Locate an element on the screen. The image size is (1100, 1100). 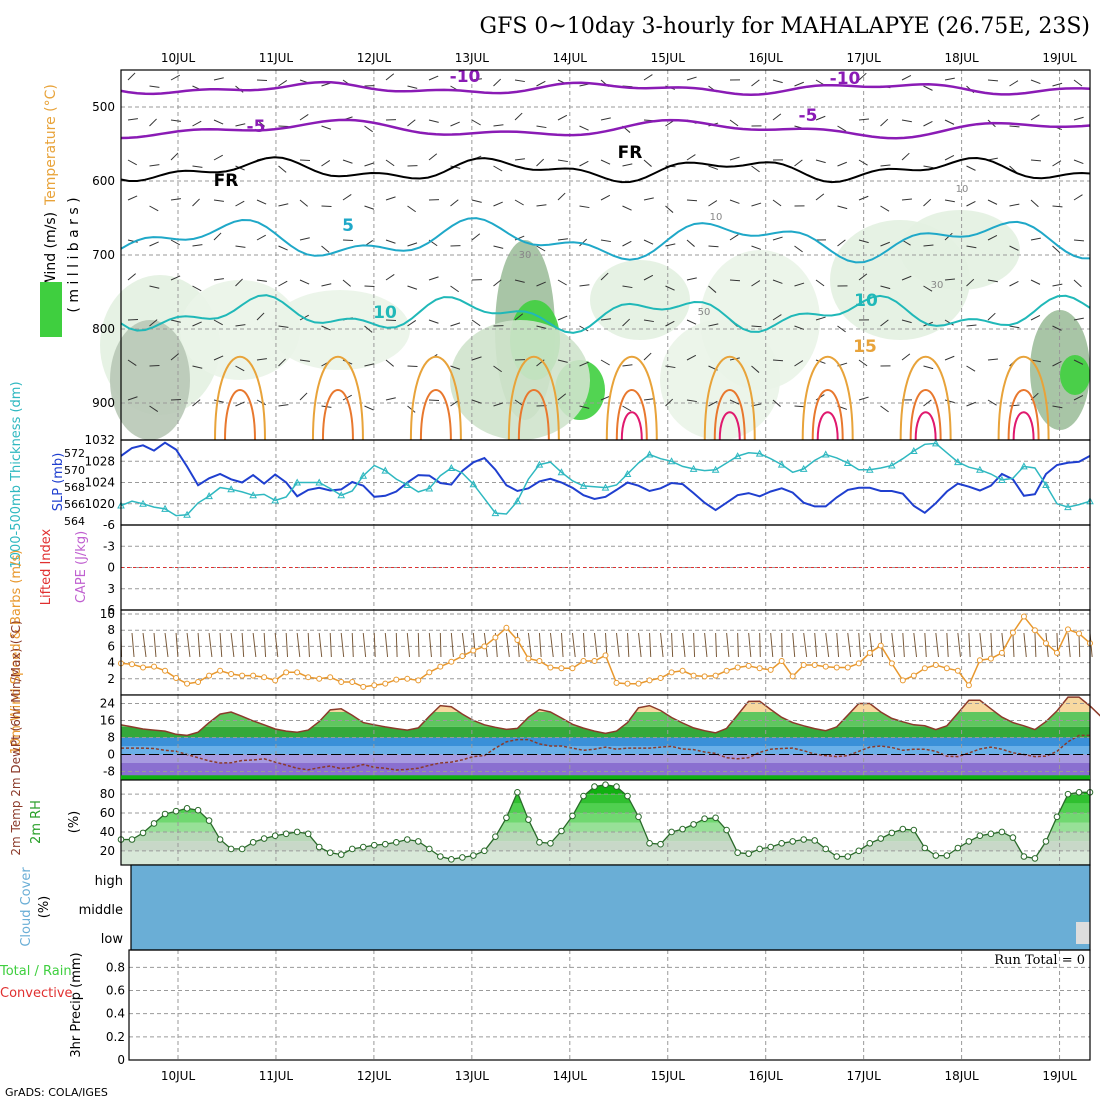
date-label-bottom: 17JUL is located at coordinates (864, 1076).